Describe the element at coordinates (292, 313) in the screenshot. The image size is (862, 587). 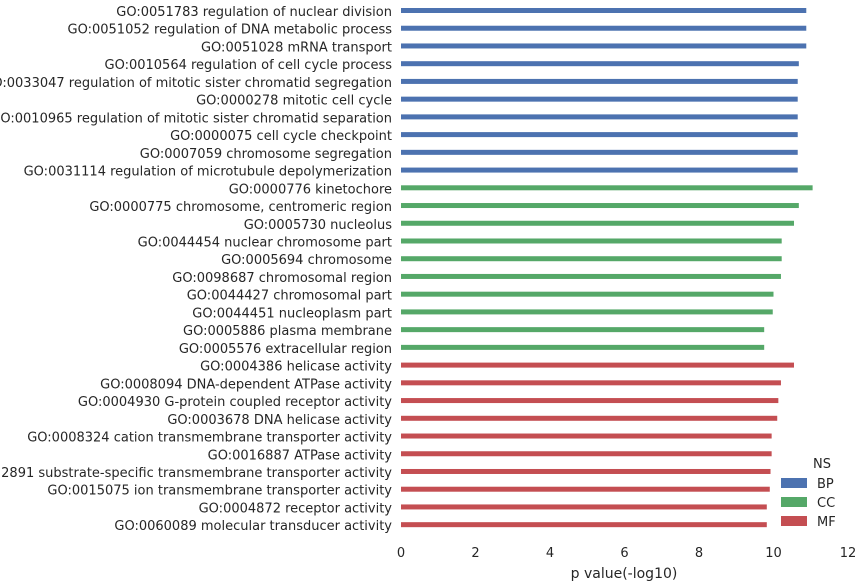
I see `y-tick-label: GO:0044451 nucleoplasm part` at that location.